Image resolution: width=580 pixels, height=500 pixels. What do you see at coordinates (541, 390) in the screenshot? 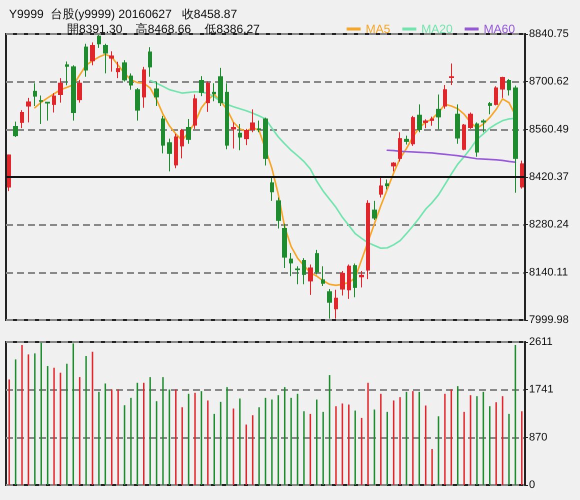
I see `y-tick-label: 1741` at bounding box center [541, 390].